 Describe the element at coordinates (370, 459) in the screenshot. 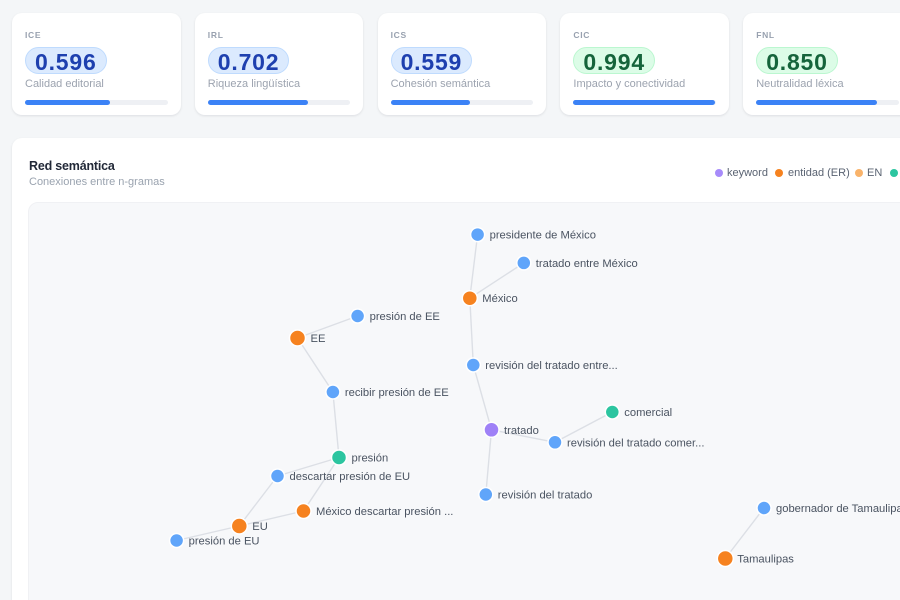

I see `svg-text: presión` at that location.